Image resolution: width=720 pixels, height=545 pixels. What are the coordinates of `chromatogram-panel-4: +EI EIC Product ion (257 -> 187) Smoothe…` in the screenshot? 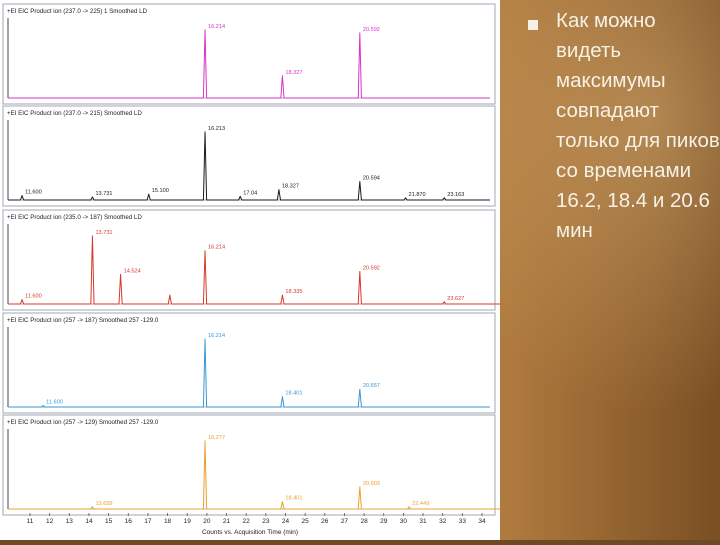 It's located at (249, 363).